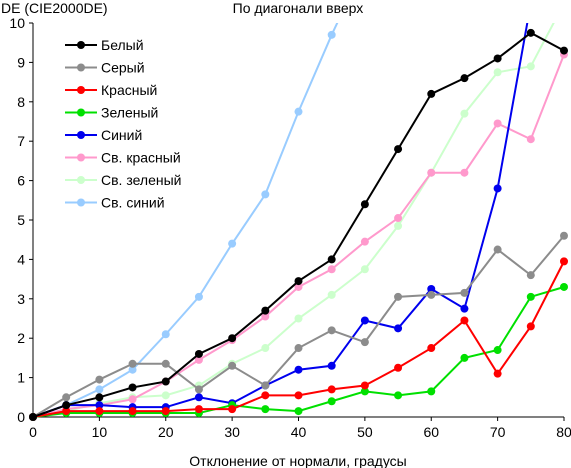 This screenshot has height=468, width=571. I want to click on legend-item: Св. красный, so click(123, 158).